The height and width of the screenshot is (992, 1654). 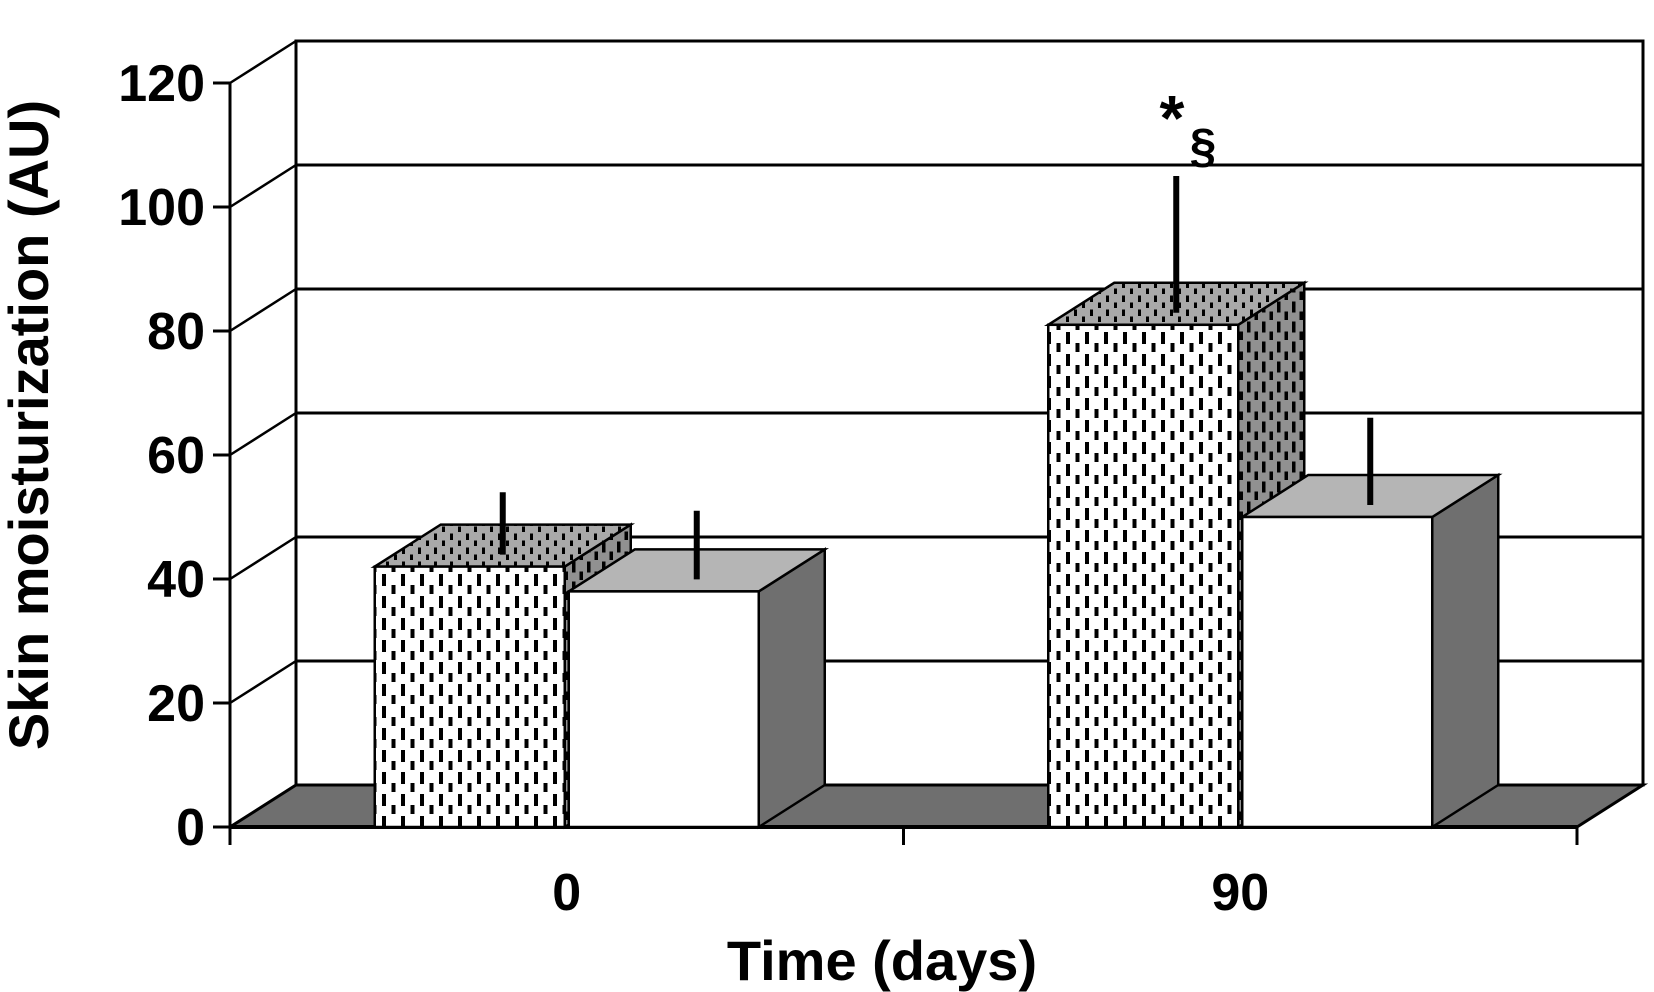 What do you see at coordinates (190, 828) in the screenshot?
I see `y-tick-label: 0` at bounding box center [190, 828].